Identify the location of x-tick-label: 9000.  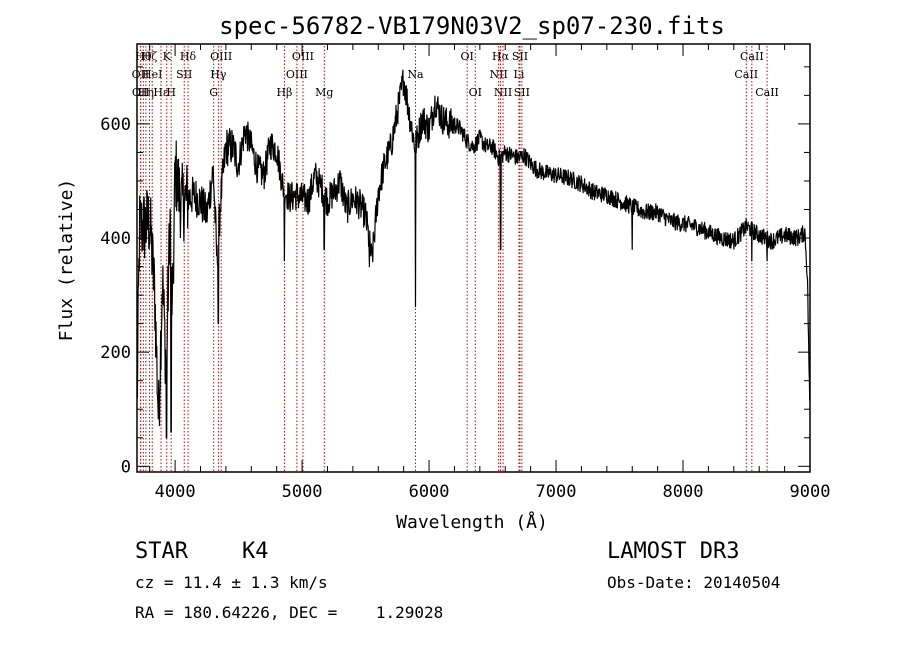
(810, 492).